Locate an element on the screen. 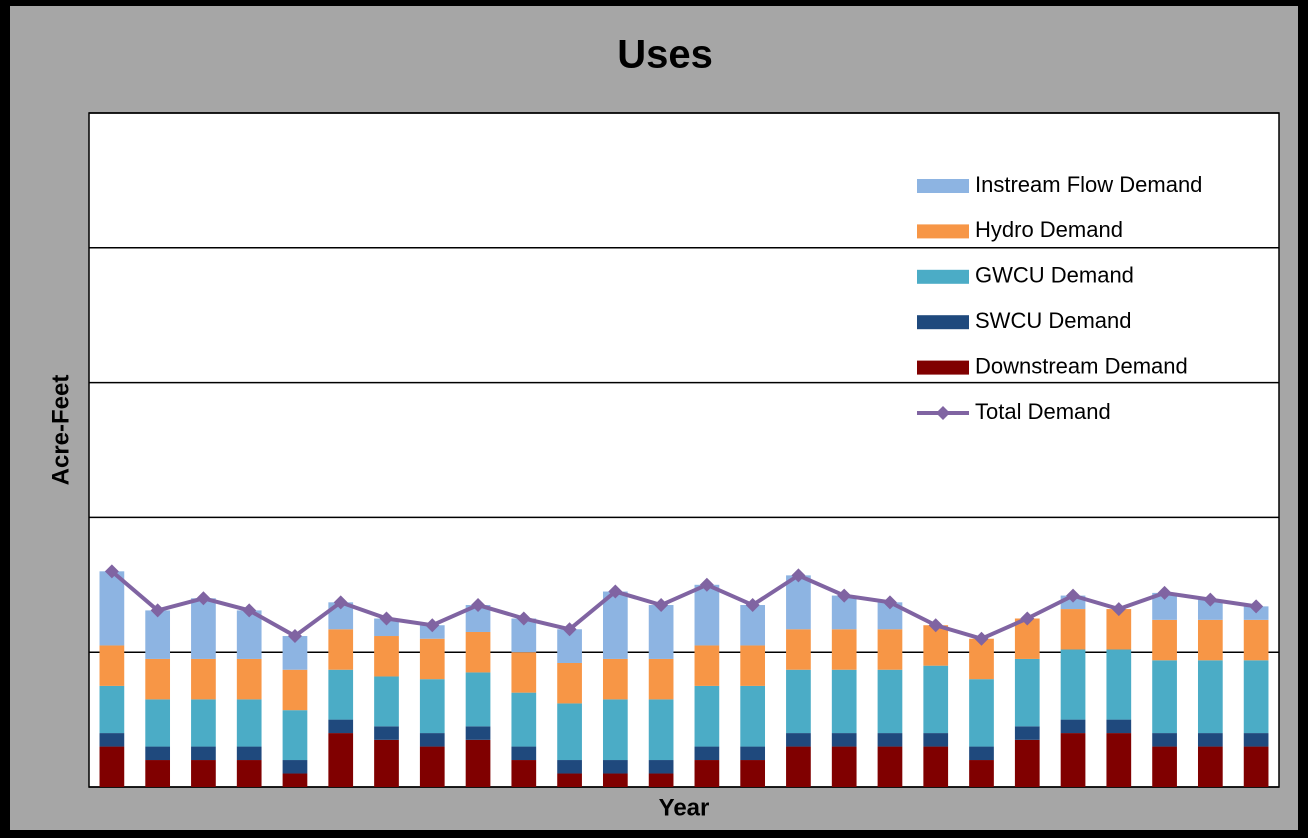  legend-label: Downstream Demand is located at coordinates (1081, 365).